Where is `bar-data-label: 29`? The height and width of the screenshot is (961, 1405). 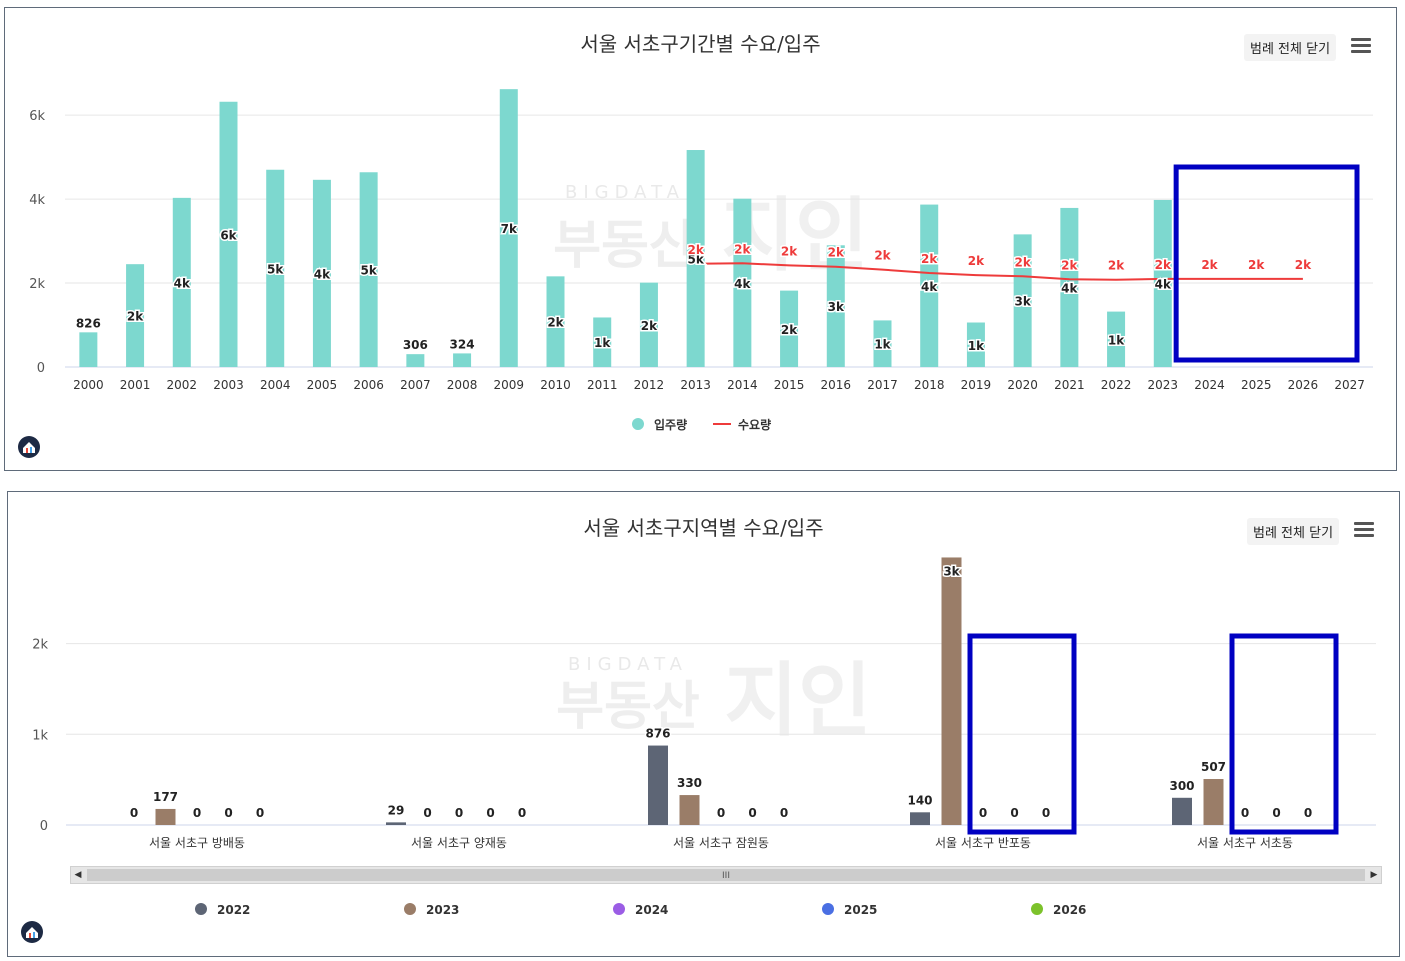 bar-data-label: 29 is located at coordinates (396, 810).